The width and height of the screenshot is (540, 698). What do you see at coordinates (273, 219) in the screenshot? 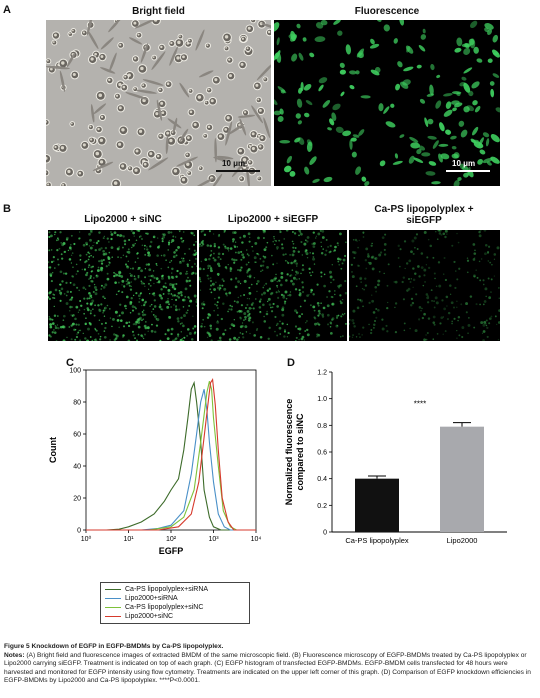
I see `panel-b-title-2: Lipo2000 + siEGFP` at bounding box center [273, 219].